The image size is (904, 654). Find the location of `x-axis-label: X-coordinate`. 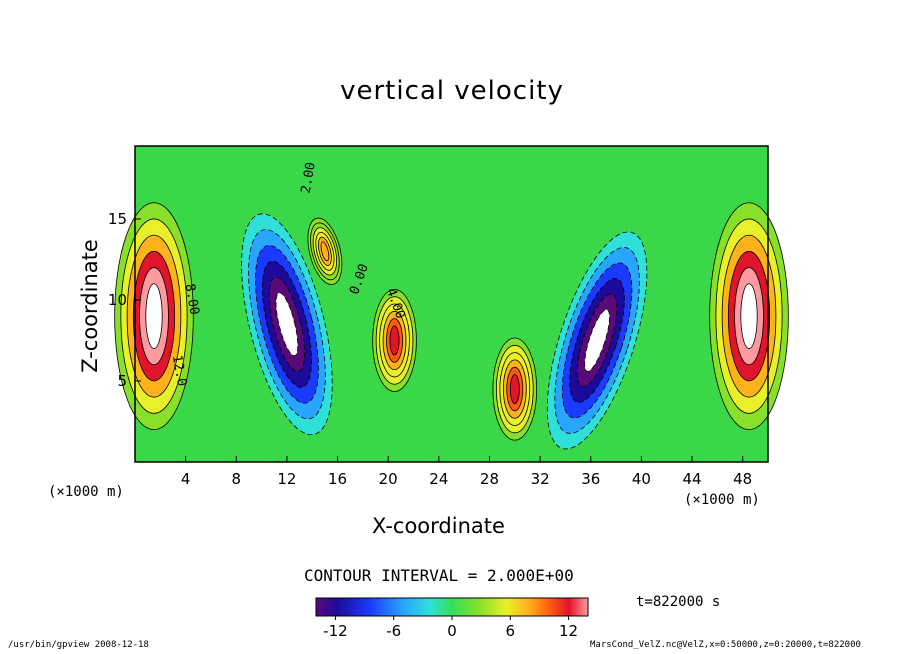

x-axis-label: X-coordinate is located at coordinates (438, 526).